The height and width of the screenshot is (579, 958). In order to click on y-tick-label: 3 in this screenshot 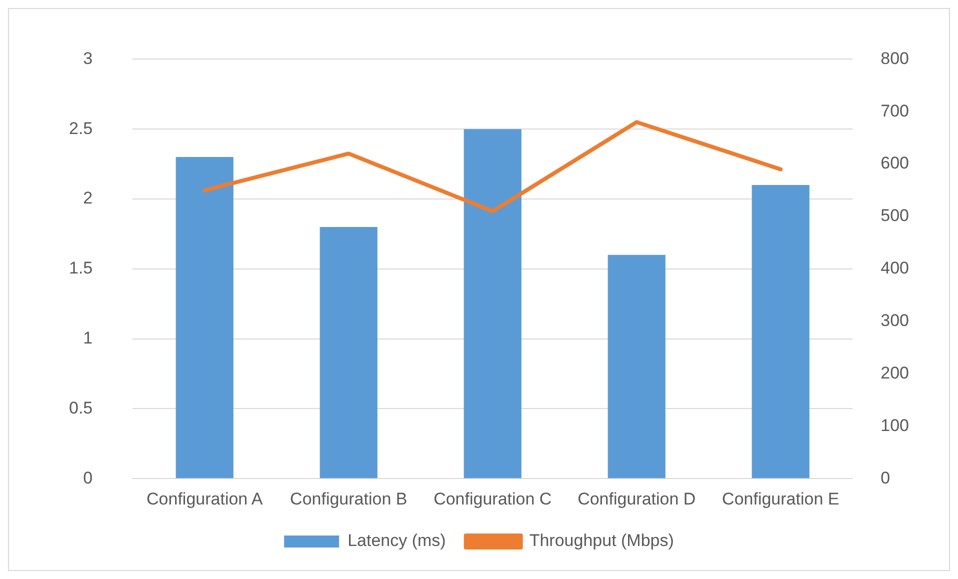, I will do `click(88, 58)`.